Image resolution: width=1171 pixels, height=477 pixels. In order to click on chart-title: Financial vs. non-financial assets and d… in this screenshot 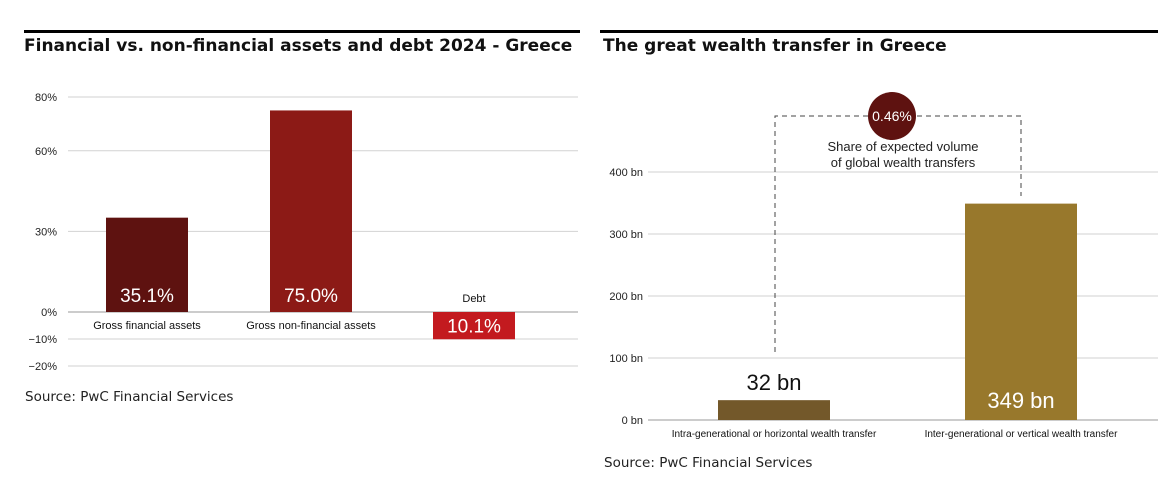, I will do `click(298, 46)`.